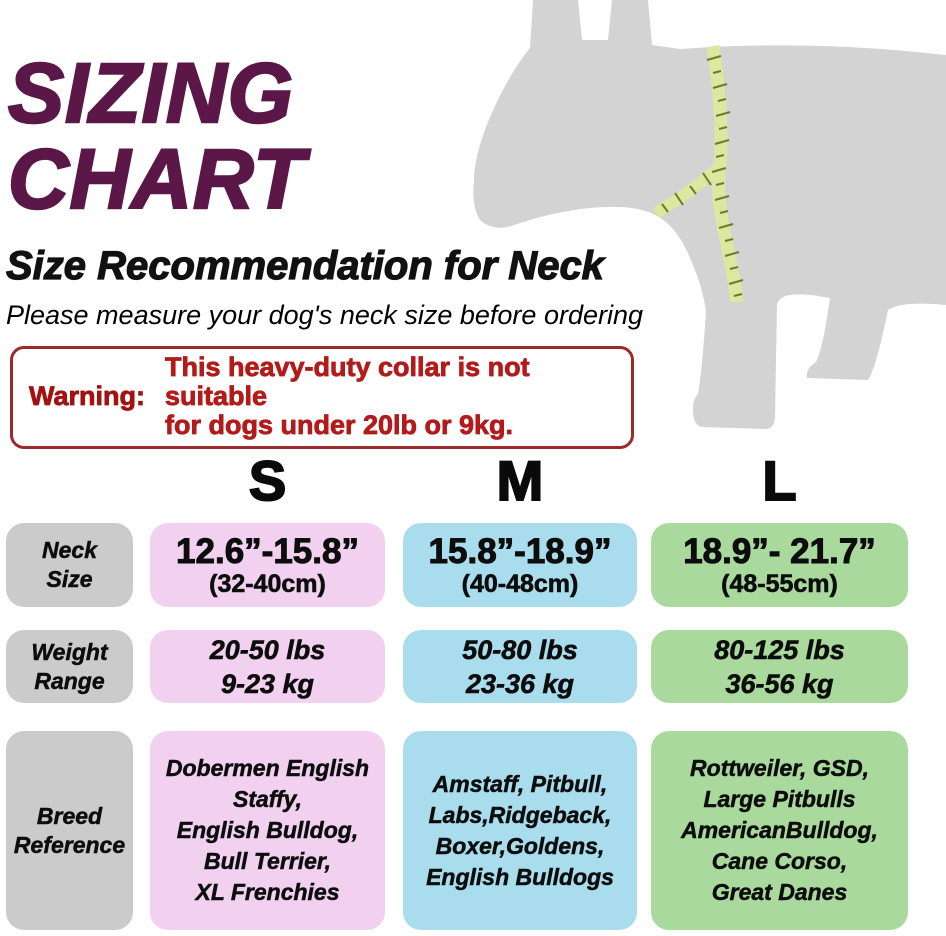 This screenshot has height=936, width=946. I want to click on cell-neck-size-s: 12.6”-15.8” (32-40cm), so click(267, 565).